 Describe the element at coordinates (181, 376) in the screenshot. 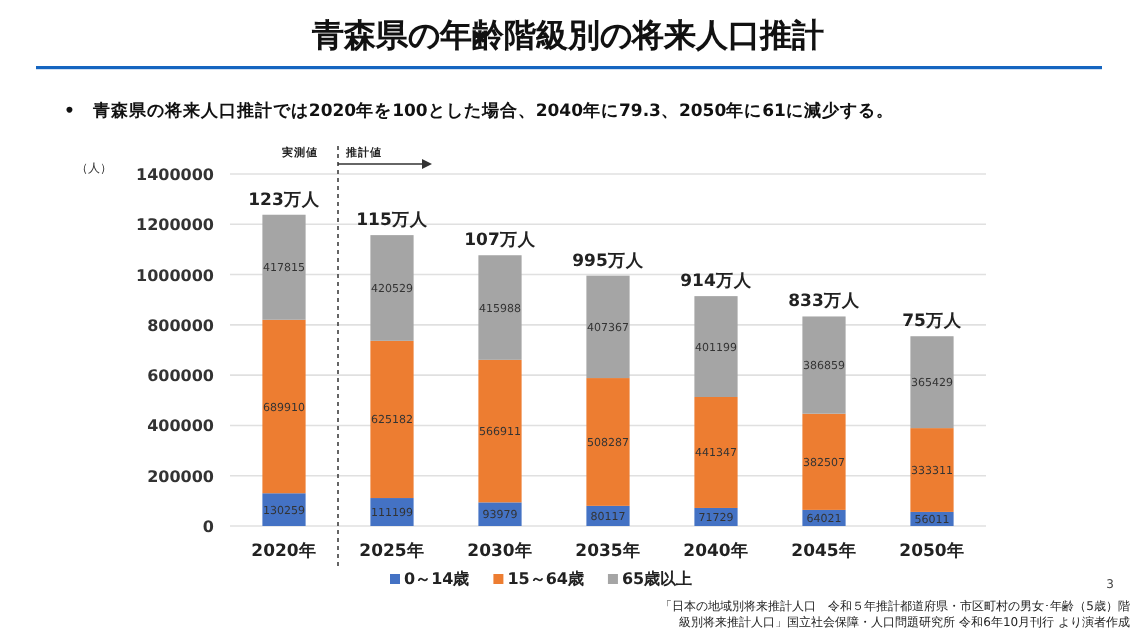

I see `y-tick-label: 600000` at that location.